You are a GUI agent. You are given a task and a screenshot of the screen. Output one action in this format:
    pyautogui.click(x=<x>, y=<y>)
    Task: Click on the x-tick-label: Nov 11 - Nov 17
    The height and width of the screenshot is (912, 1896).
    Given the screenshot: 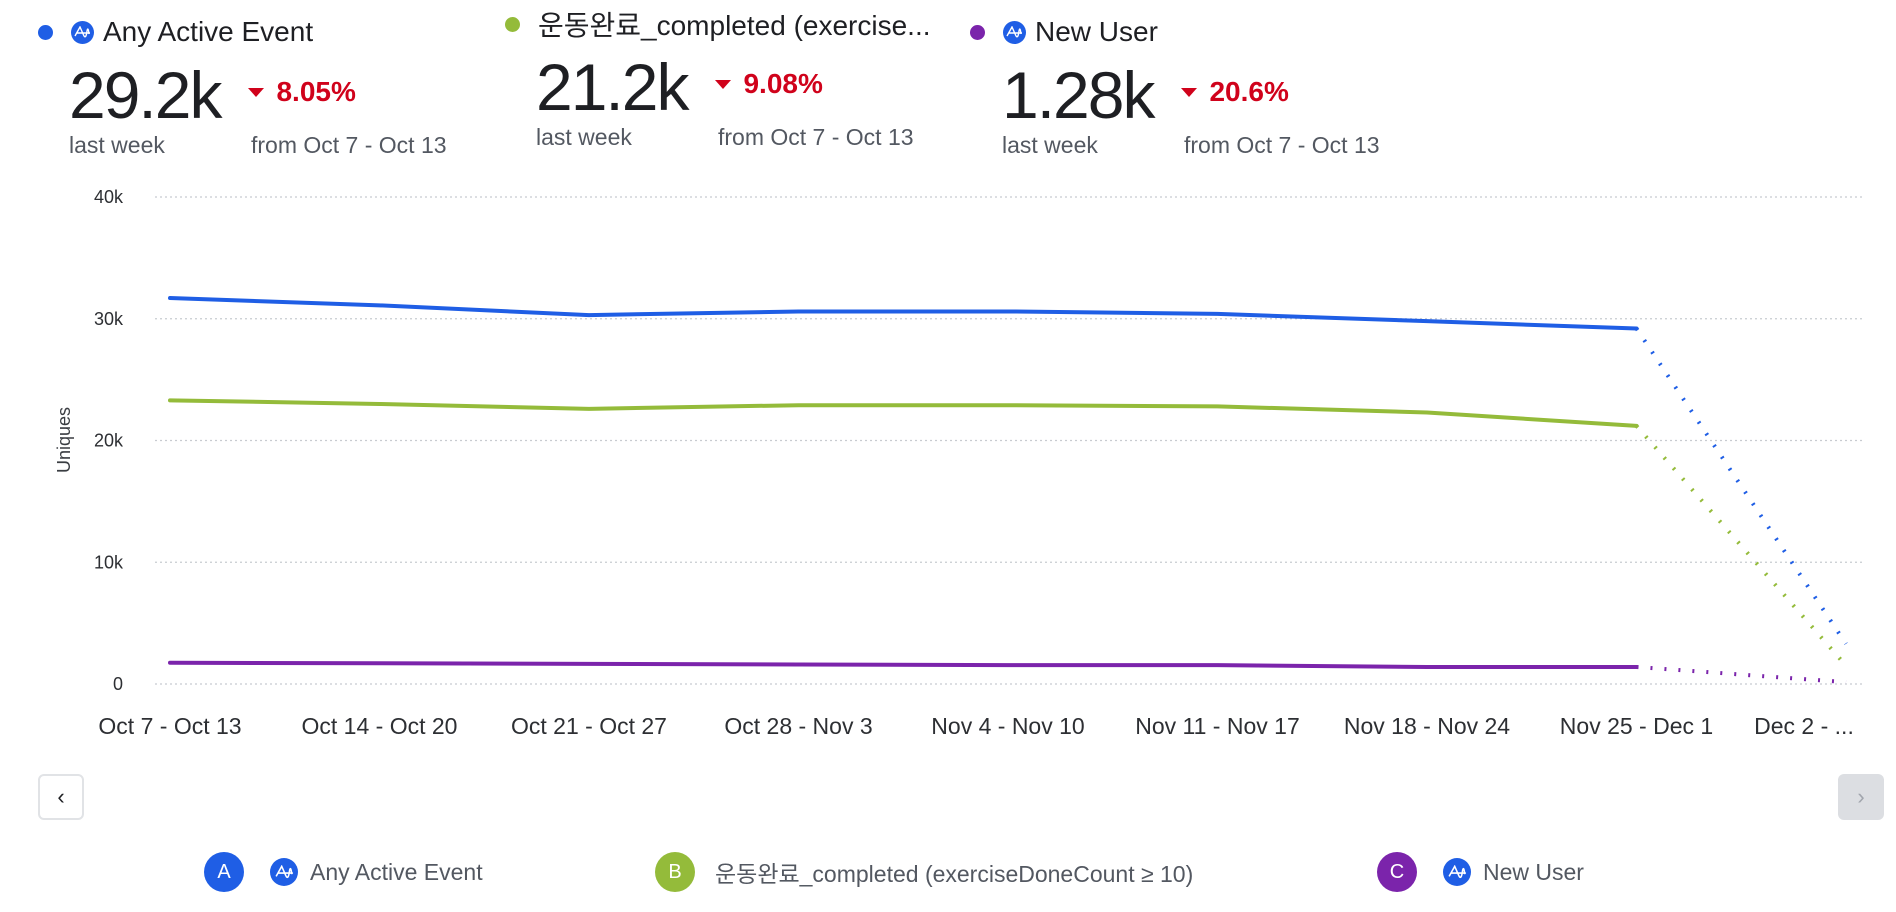 What is the action you would take?
    pyautogui.click(x=1217, y=726)
    